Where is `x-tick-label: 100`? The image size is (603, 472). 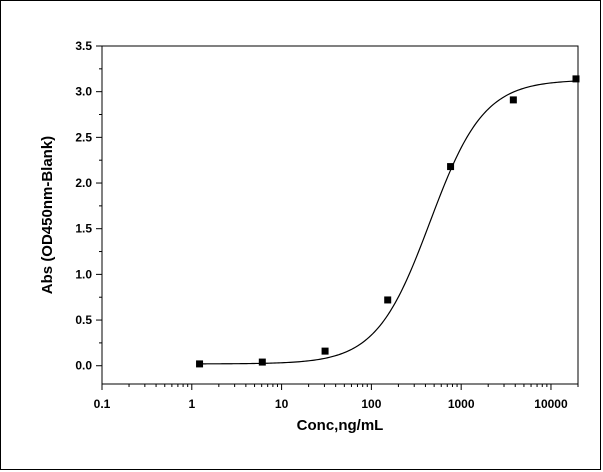 x-tick-label: 100 is located at coordinates (371, 404).